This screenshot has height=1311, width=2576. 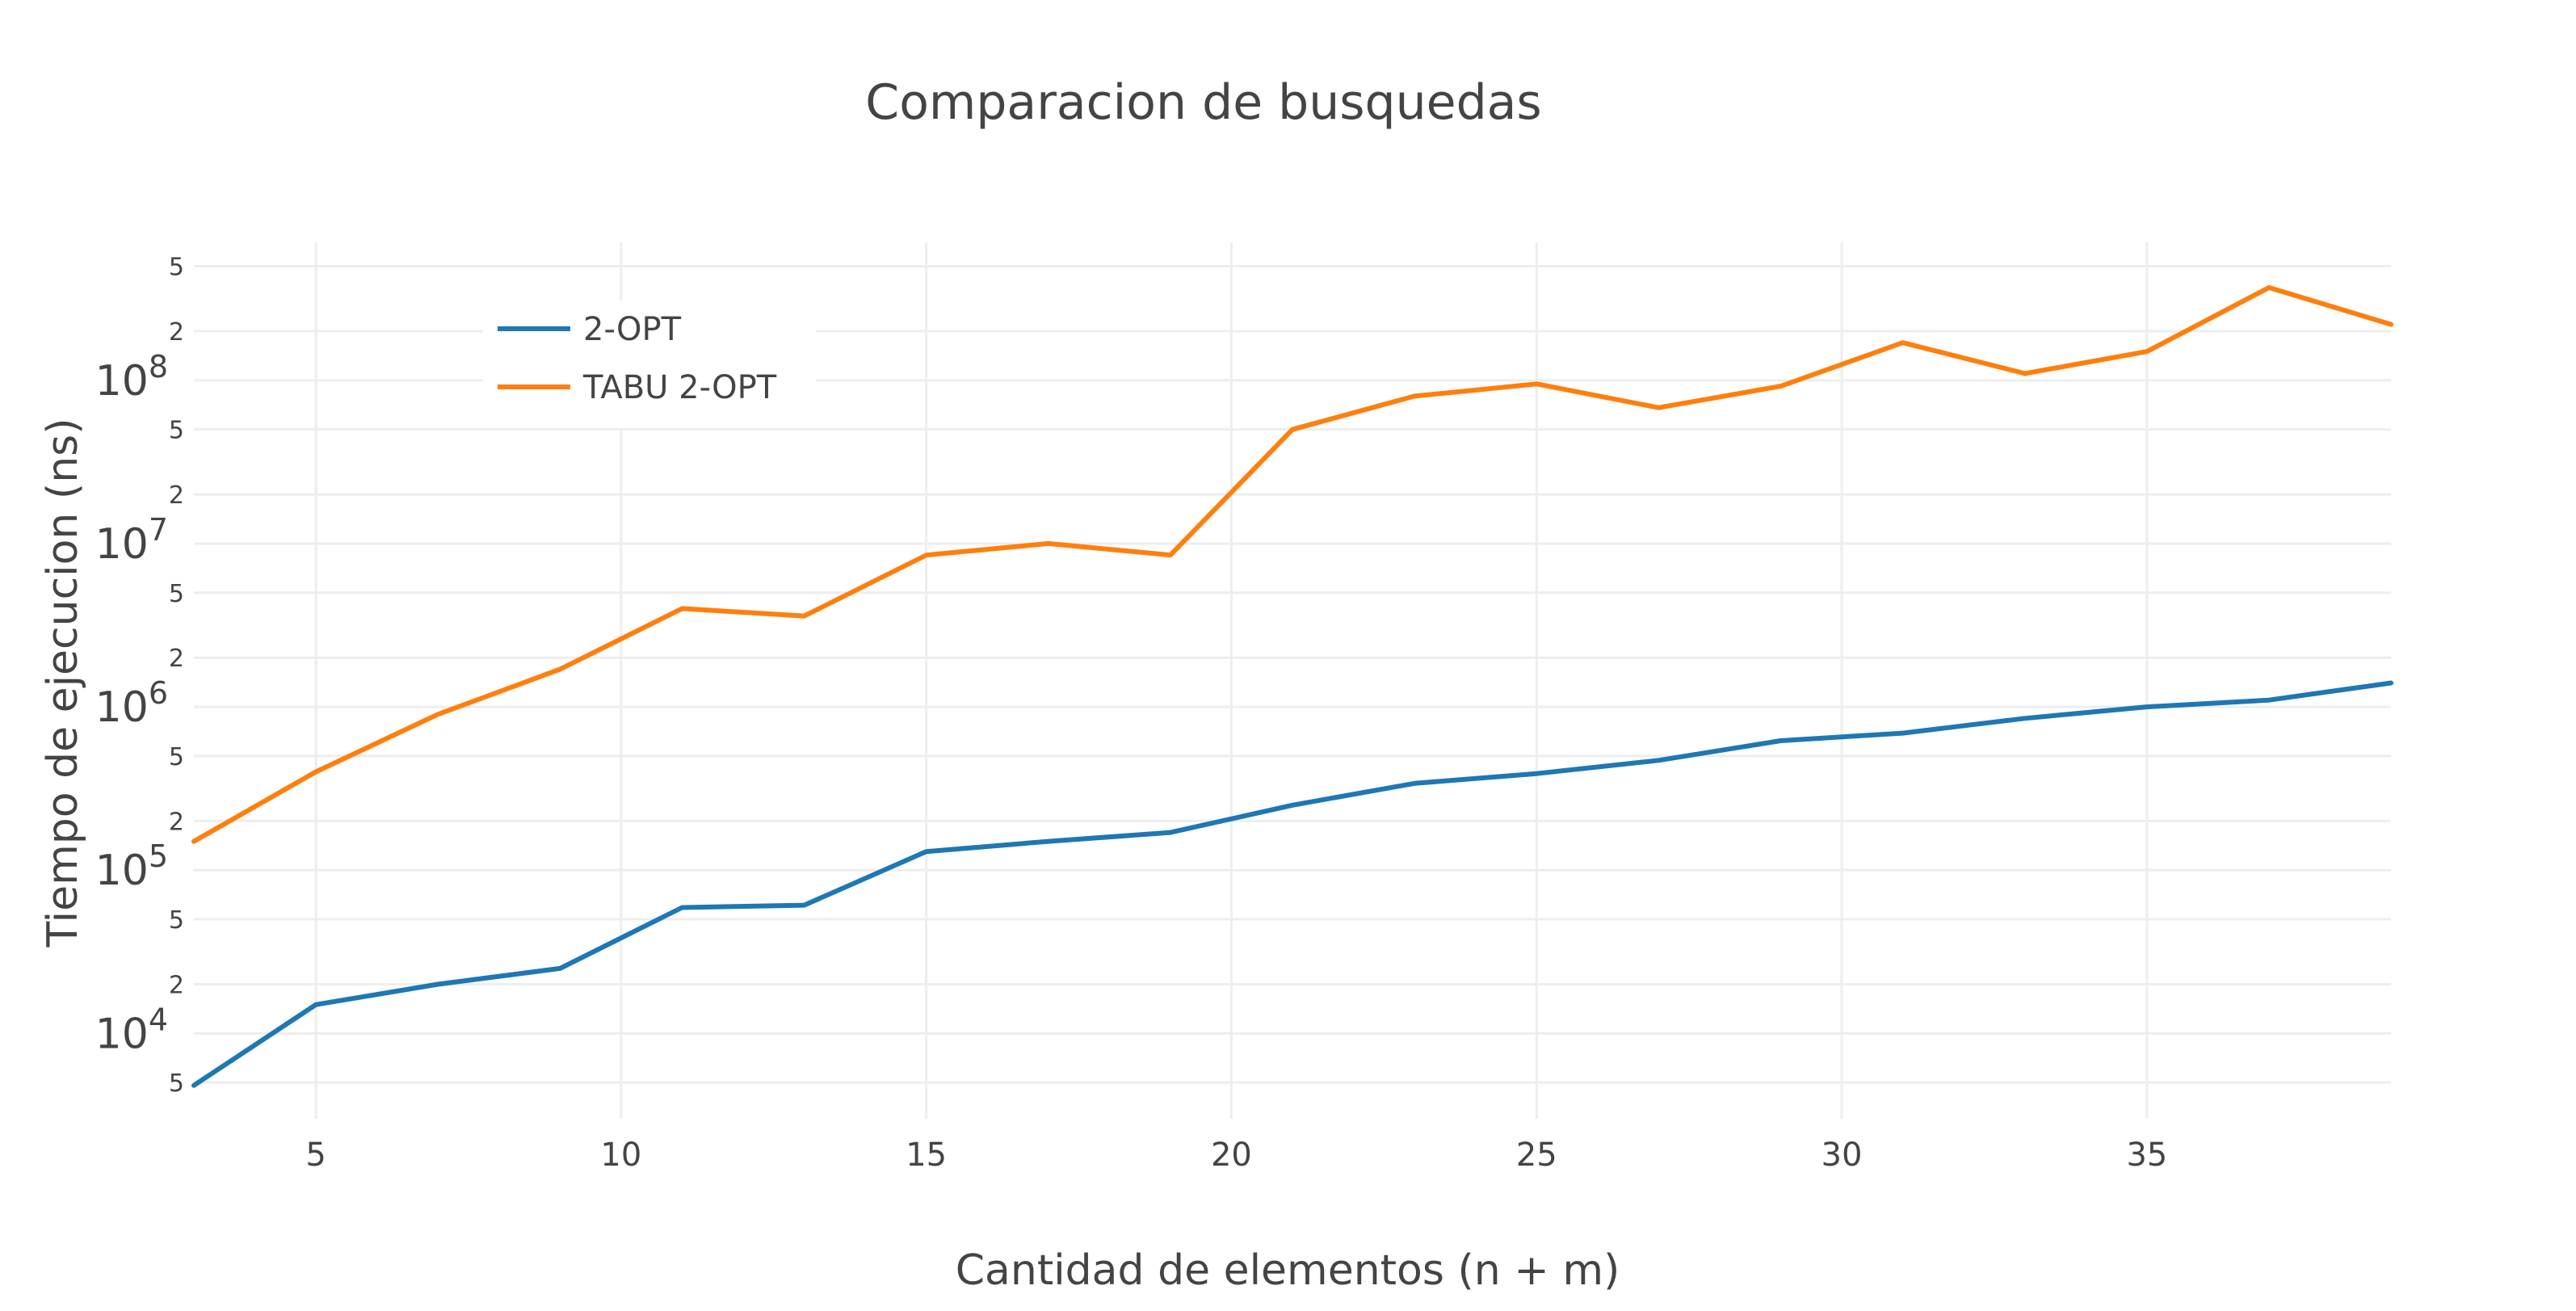 I want to click on x-tick-label: 10, so click(x=620, y=1155).